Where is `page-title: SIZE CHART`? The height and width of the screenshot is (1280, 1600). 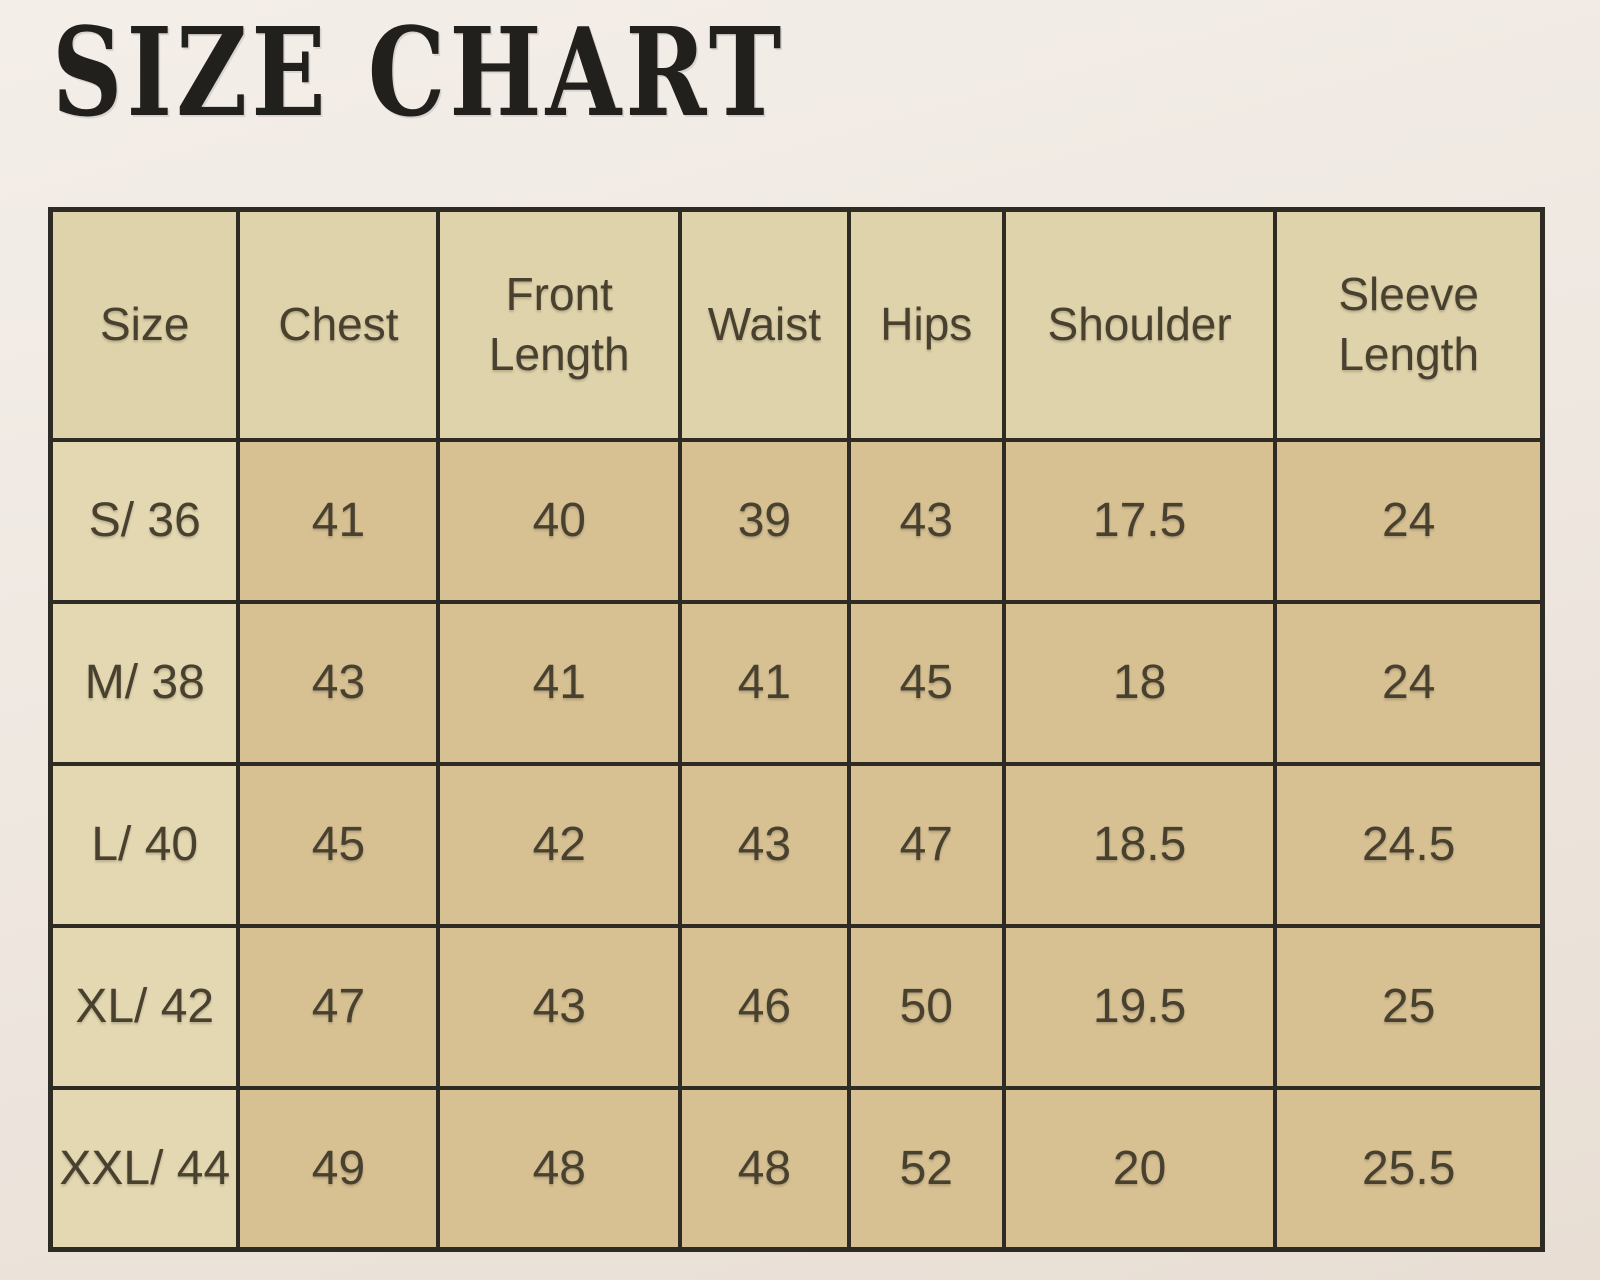 page-title: SIZE CHART is located at coordinates (419, 72).